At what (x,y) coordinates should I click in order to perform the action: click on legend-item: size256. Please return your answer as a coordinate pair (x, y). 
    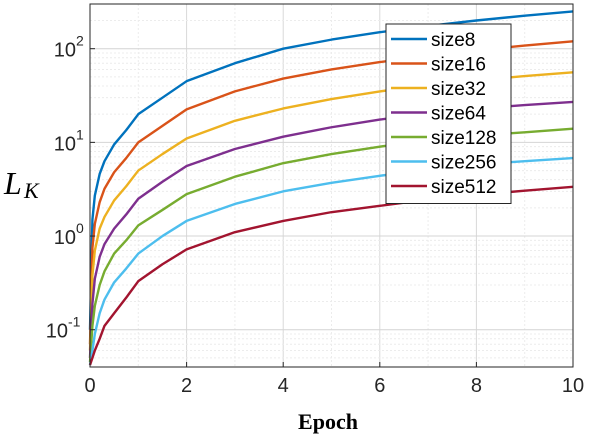
    Looking at the image, I should click on (444, 163).